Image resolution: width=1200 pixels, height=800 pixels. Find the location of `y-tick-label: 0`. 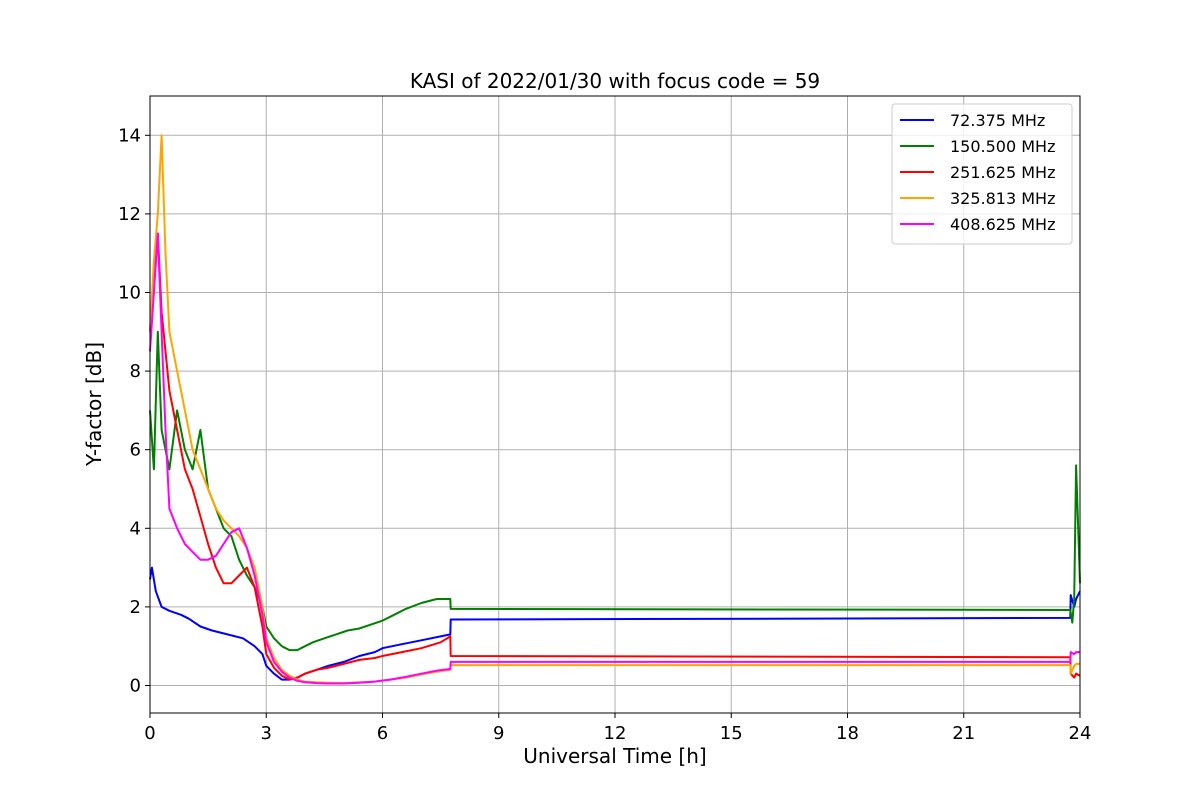

y-tick-label: 0 is located at coordinates (135, 685).